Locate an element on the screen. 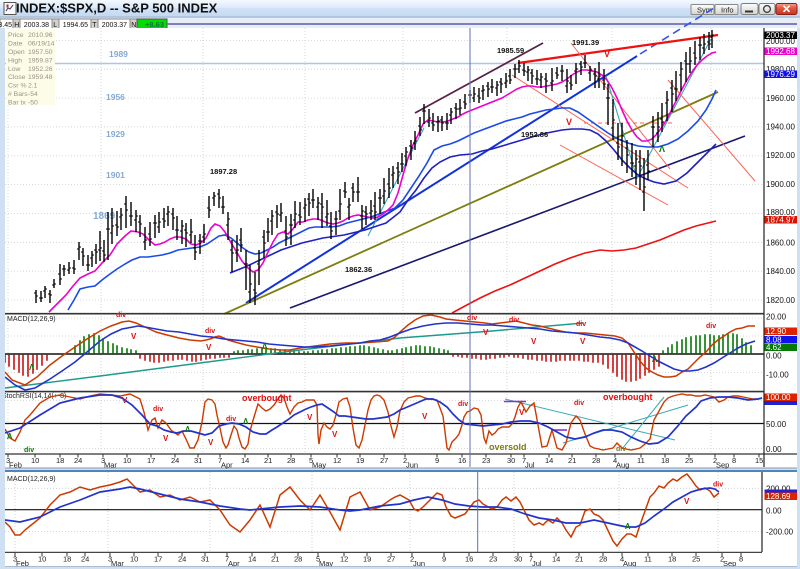 Image resolution: width=800 pixels, height=569 pixels. svg-text: Mar is located at coordinates (110, 465).